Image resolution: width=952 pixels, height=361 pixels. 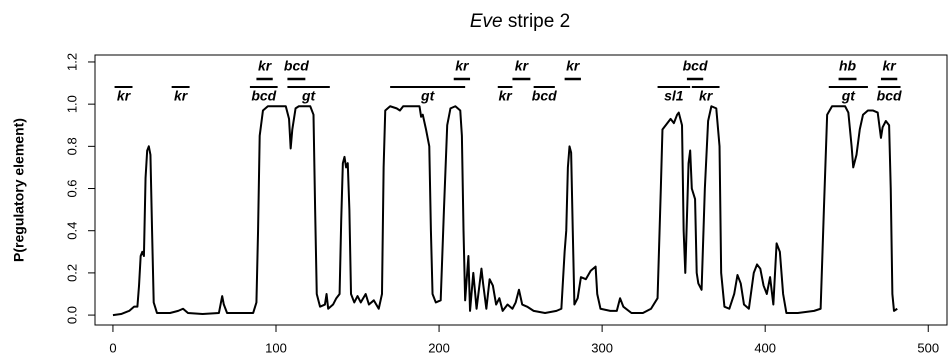 What do you see at coordinates (674, 96) in the screenshot?
I see `annotation-label: sl1` at bounding box center [674, 96].